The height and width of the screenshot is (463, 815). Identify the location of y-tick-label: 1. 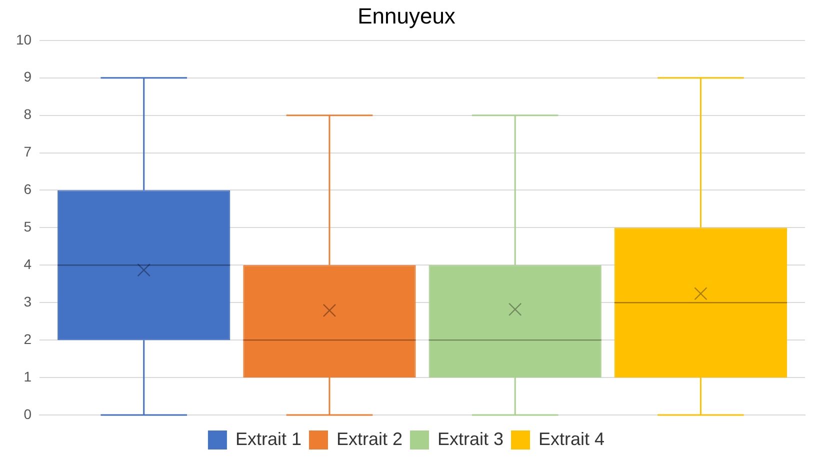
(28, 376).